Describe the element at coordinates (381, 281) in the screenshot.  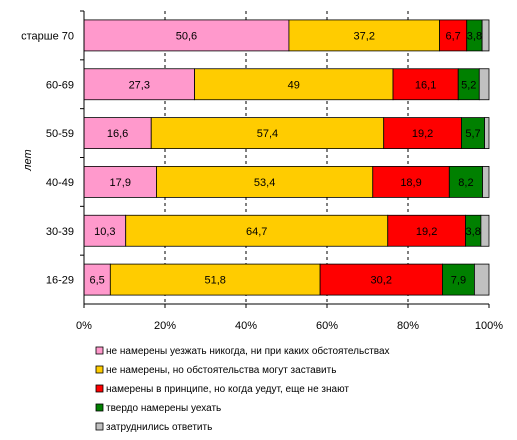
I see `data-label: 30,2` at that location.